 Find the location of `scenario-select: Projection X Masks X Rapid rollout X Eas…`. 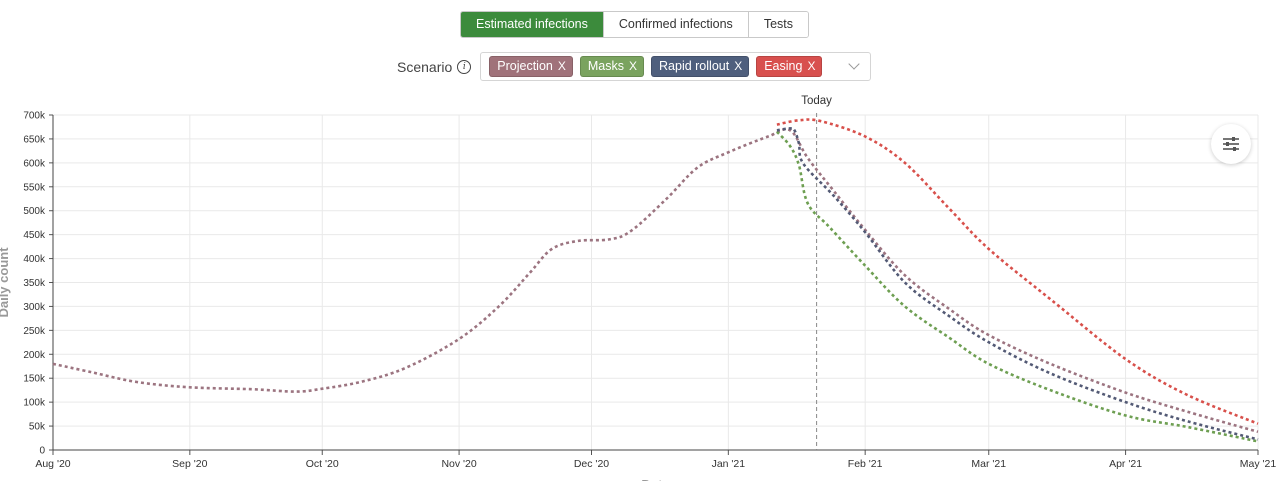

scenario-select: Projection X Masks X Rapid rollout X Eas… is located at coordinates (676, 66).